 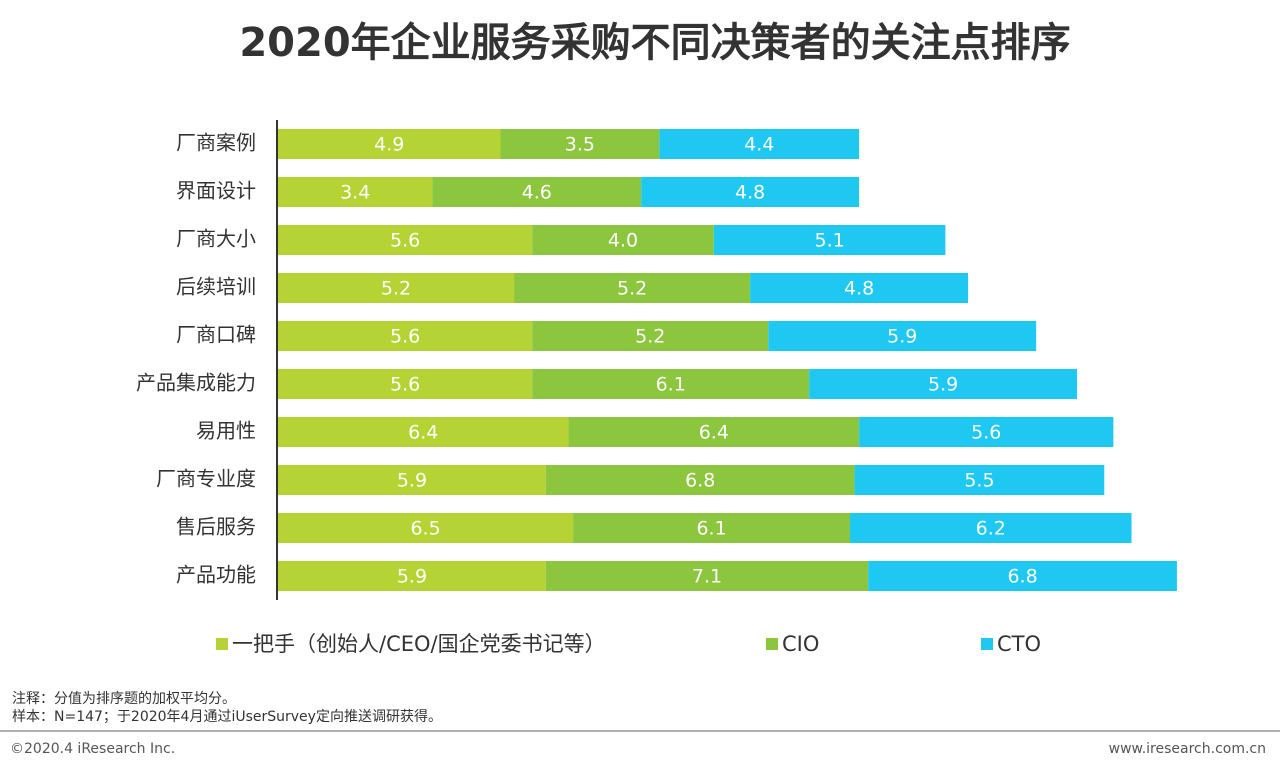 What do you see at coordinates (206, 479) in the screenshot?
I see `y-tick-label: 厂商专业度` at bounding box center [206, 479].